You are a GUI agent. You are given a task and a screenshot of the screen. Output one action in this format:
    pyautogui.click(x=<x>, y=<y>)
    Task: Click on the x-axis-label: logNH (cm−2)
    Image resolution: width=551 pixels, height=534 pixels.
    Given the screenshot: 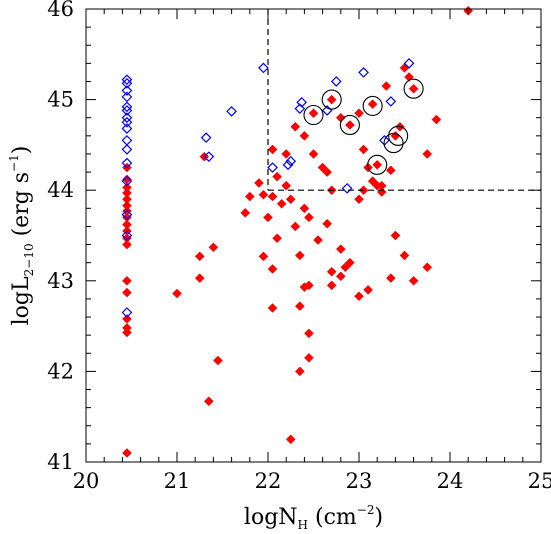 What is the action you would take?
    pyautogui.click(x=313, y=517)
    